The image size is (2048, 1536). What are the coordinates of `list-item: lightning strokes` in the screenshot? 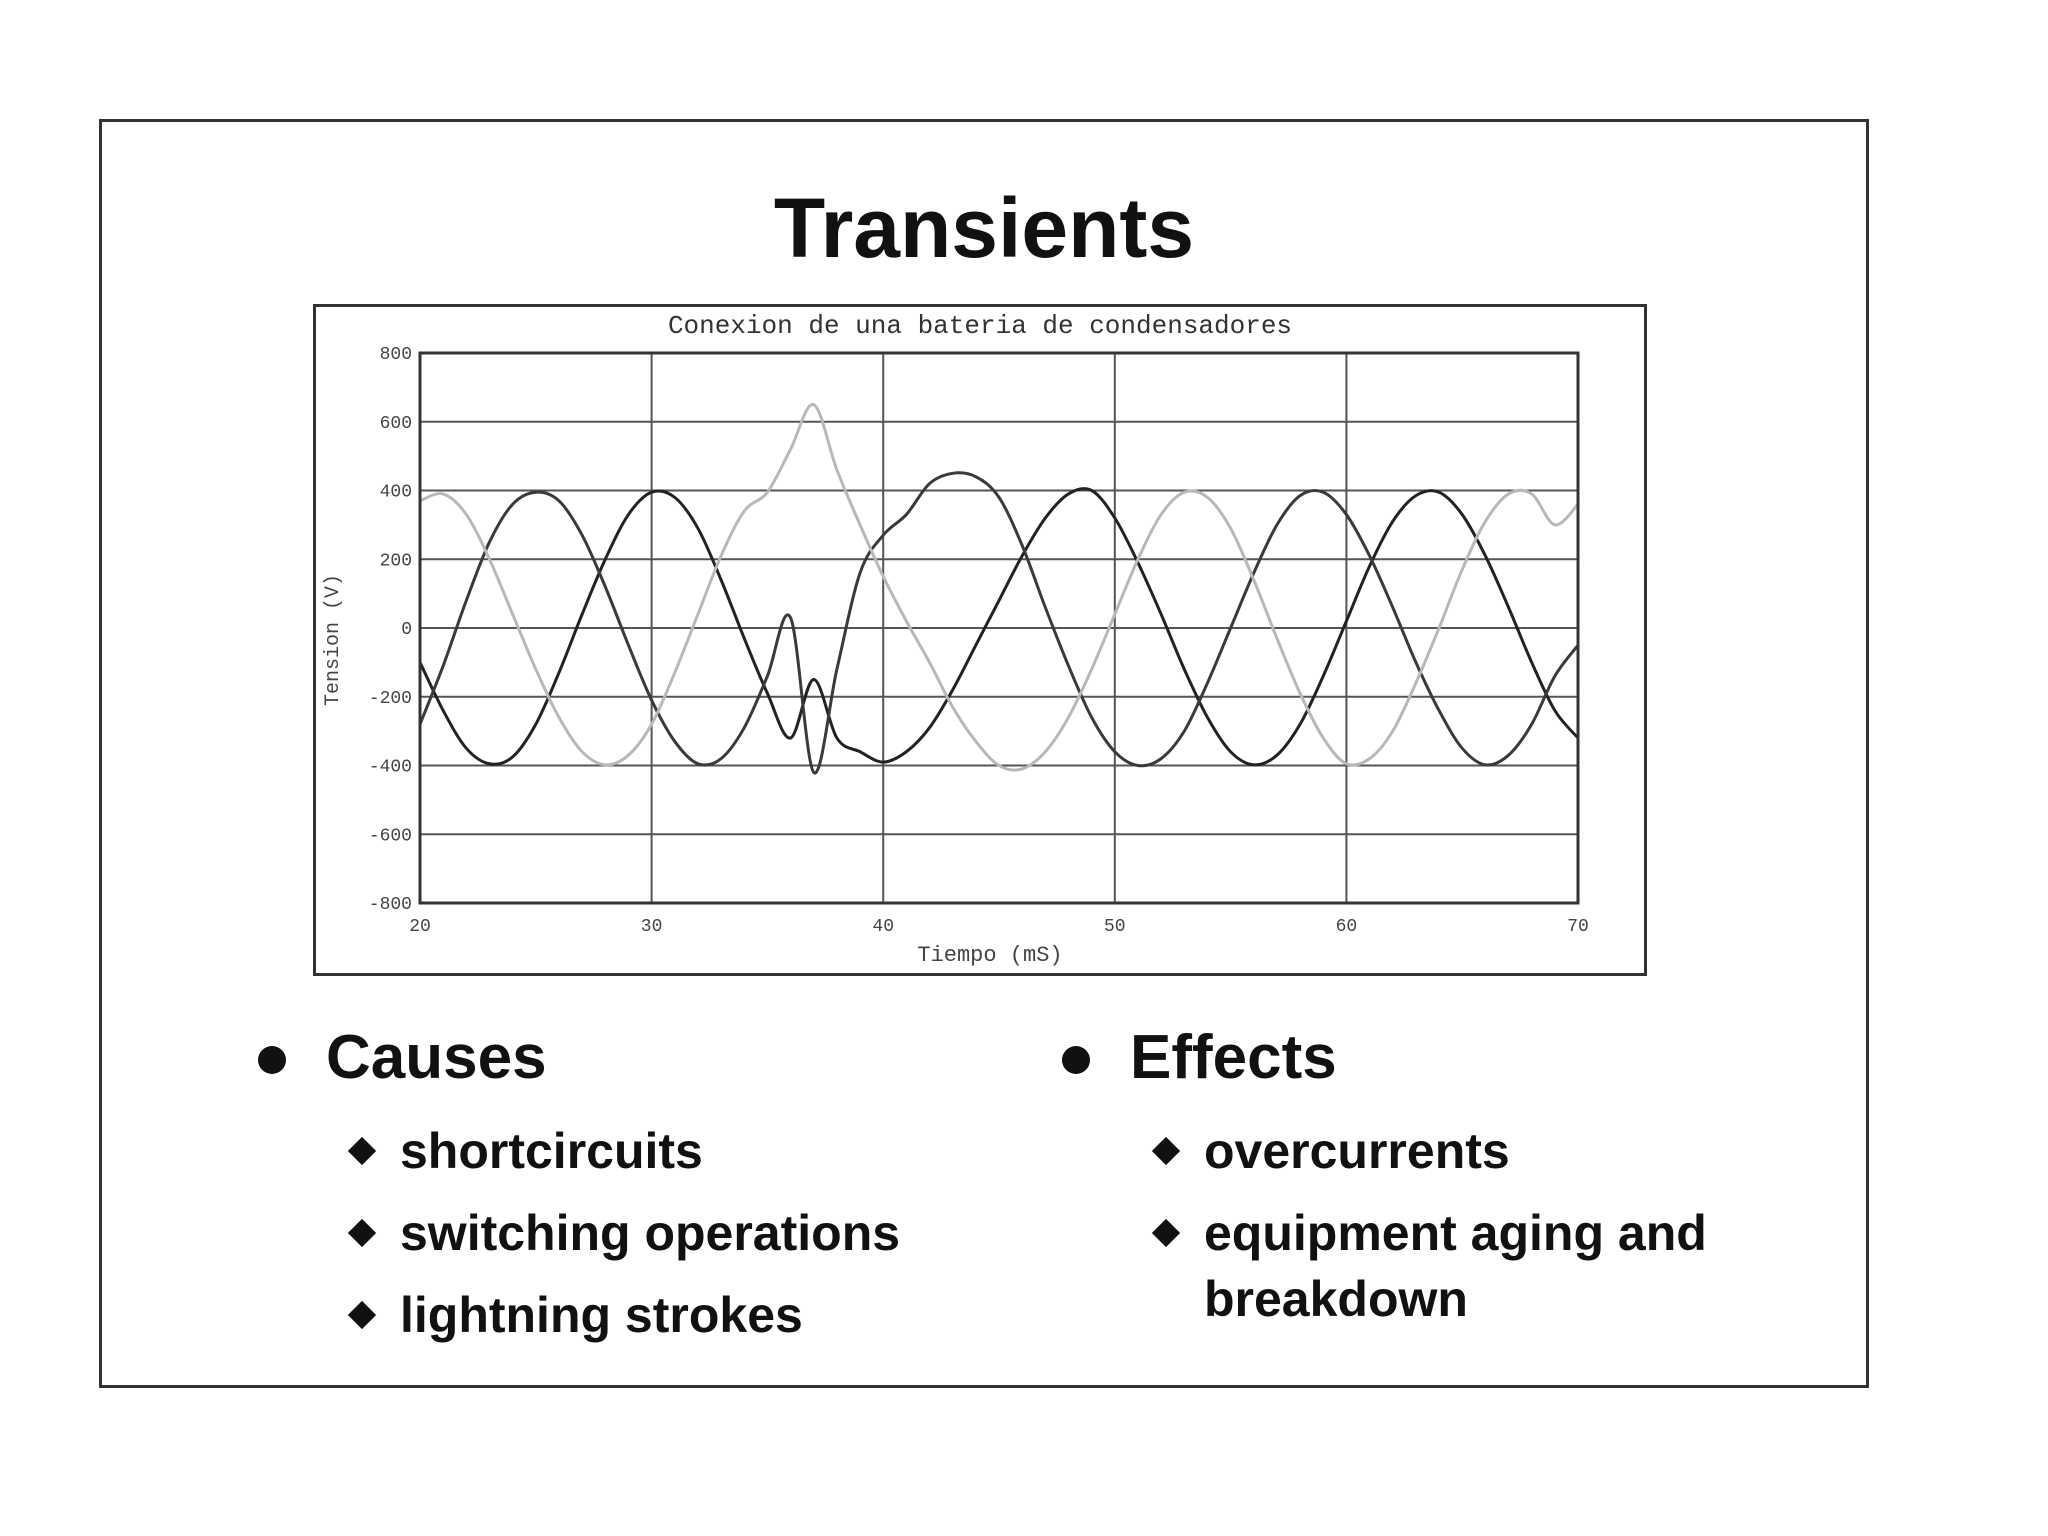 It's located at (623, 1315).